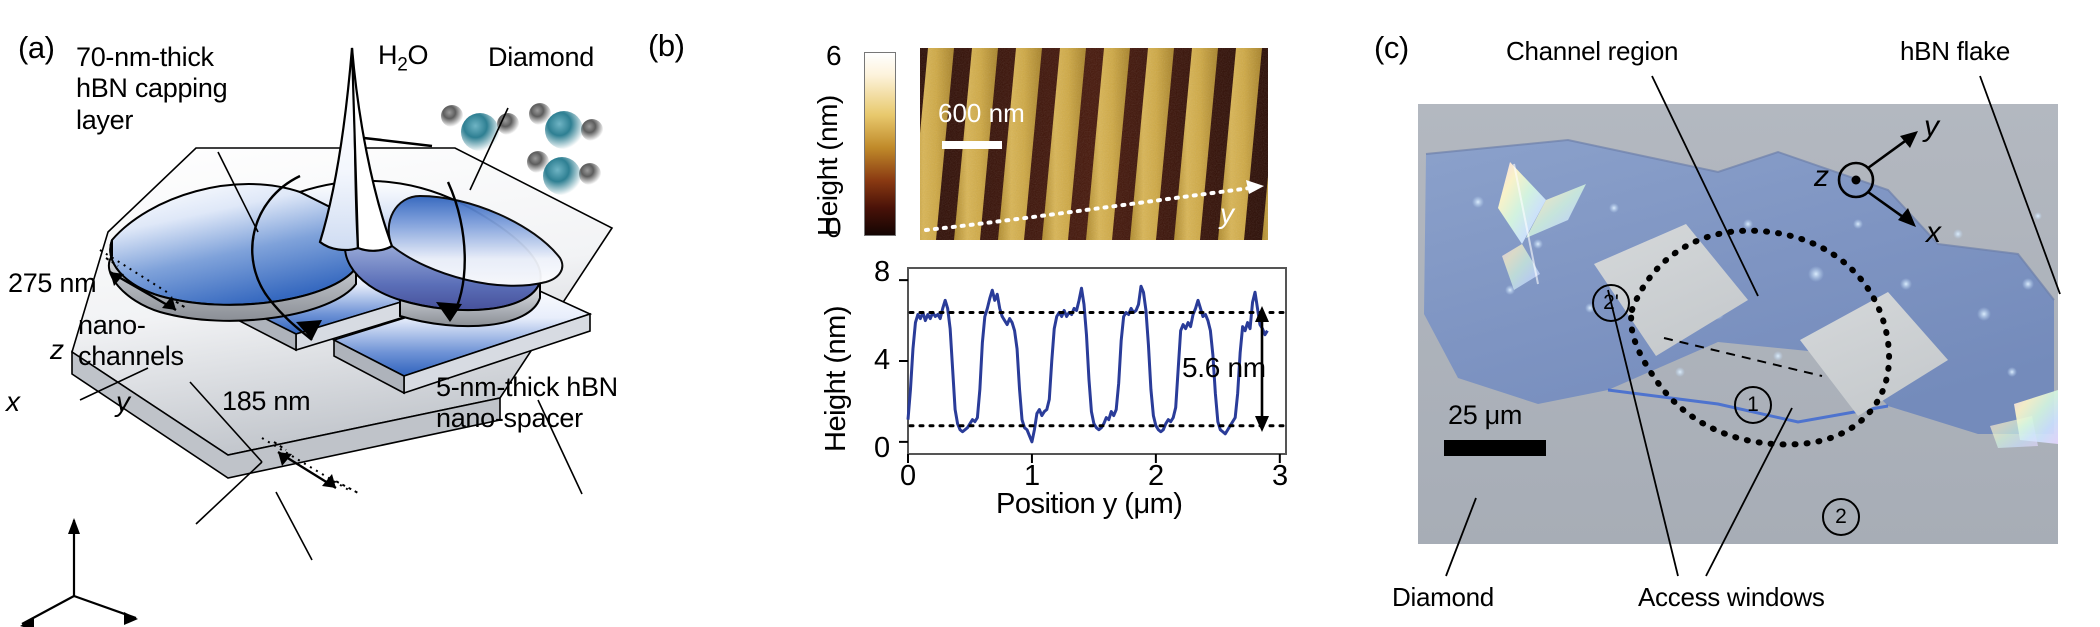 This screenshot has width=2100, height=627. I want to click on label-capping-layer: 70-nm-thick hBN capping layer, so click(152, 88).